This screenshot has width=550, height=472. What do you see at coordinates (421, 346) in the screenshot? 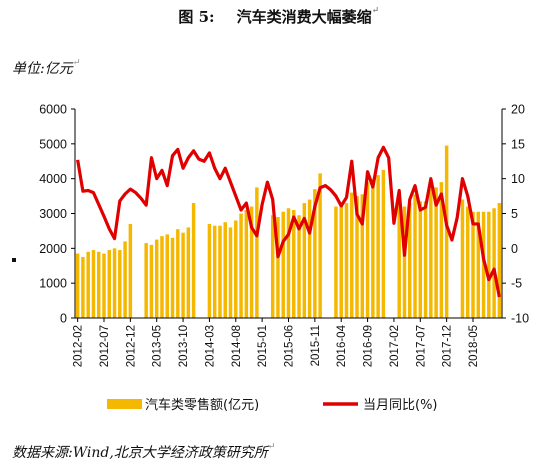
I see `x-tick-label: 2017-07` at bounding box center [421, 346].